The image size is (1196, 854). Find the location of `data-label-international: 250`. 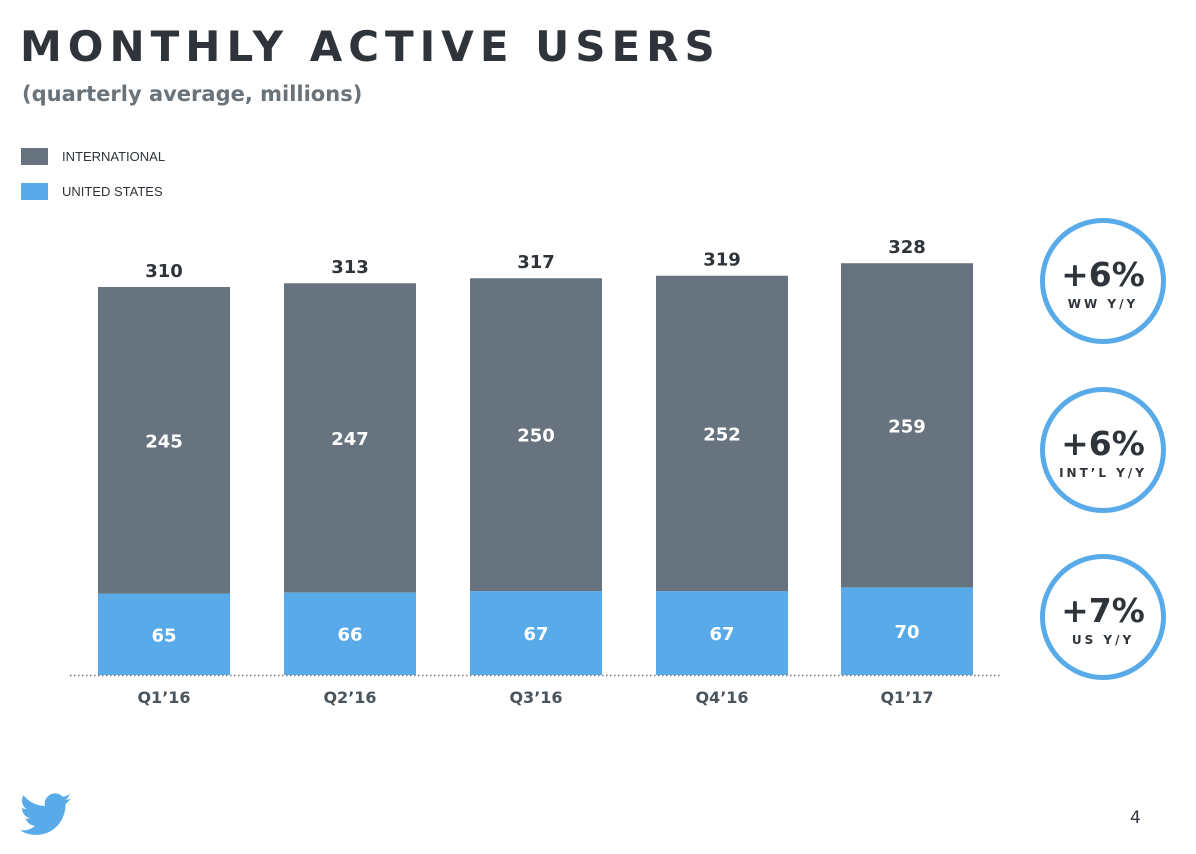

data-label-international: 250 is located at coordinates (536, 436).